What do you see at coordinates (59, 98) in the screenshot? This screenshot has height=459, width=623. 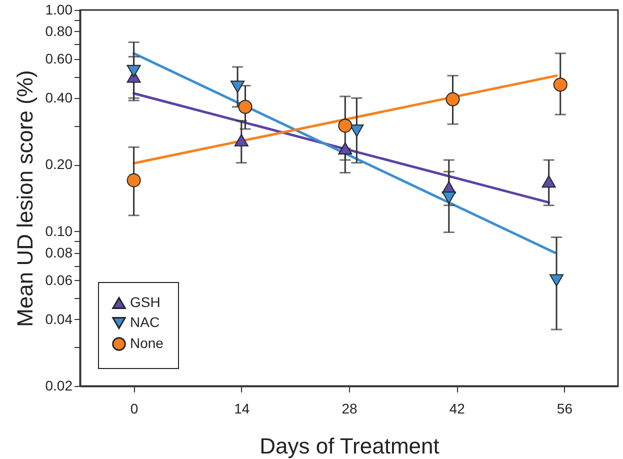 I see `y-tick-label: 0.40` at bounding box center [59, 98].